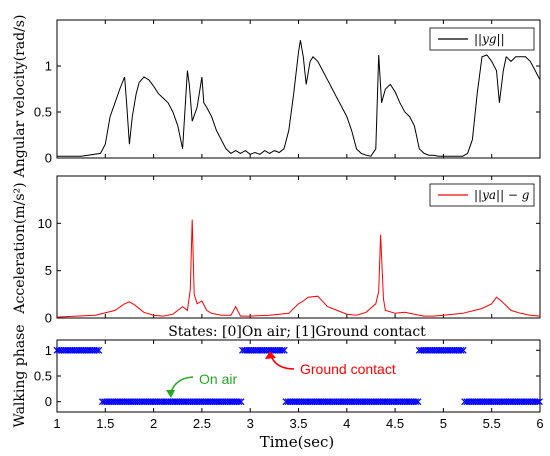  What do you see at coordinates (348, 369) in the screenshot?
I see `ground-contact-label: Ground contact` at bounding box center [348, 369].